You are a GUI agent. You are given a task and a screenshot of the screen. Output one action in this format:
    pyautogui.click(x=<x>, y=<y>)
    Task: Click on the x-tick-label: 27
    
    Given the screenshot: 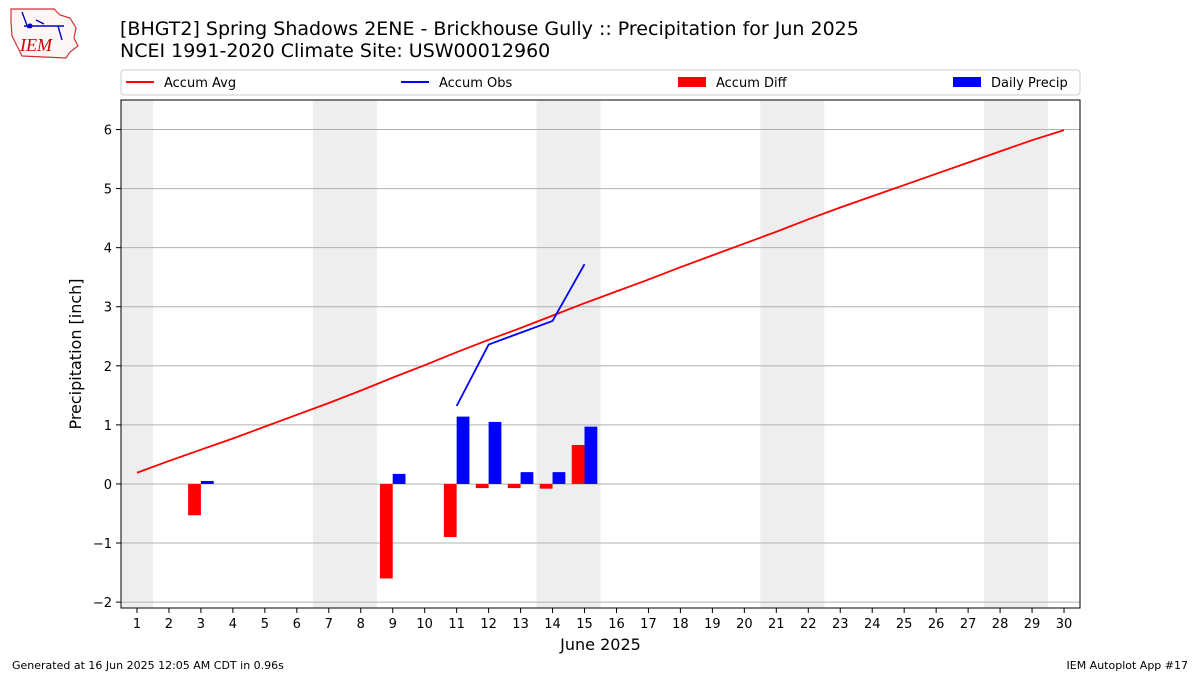 What is the action you would take?
    pyautogui.click(x=968, y=624)
    